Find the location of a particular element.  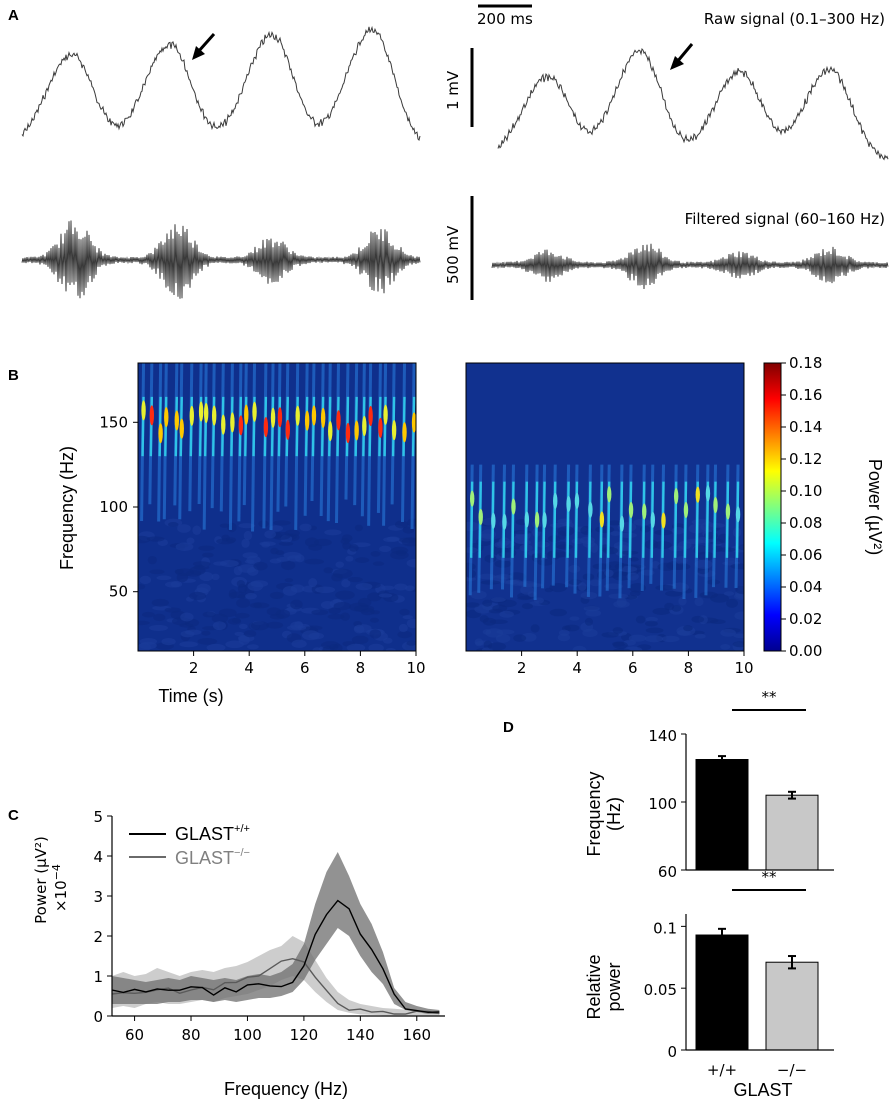

glast-category-label: −/− is located at coordinates (792, 1070).